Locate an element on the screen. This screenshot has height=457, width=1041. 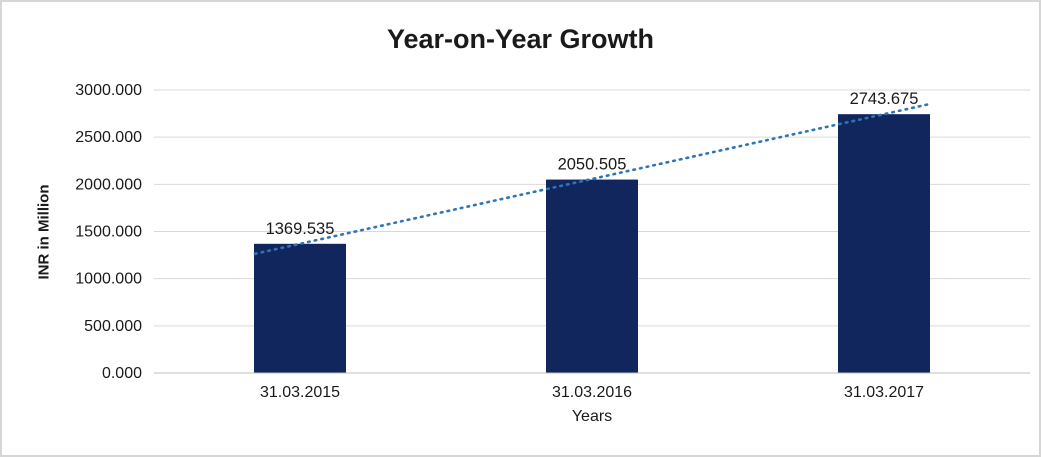
y-tick-label: 500.000 is located at coordinates (113, 326).